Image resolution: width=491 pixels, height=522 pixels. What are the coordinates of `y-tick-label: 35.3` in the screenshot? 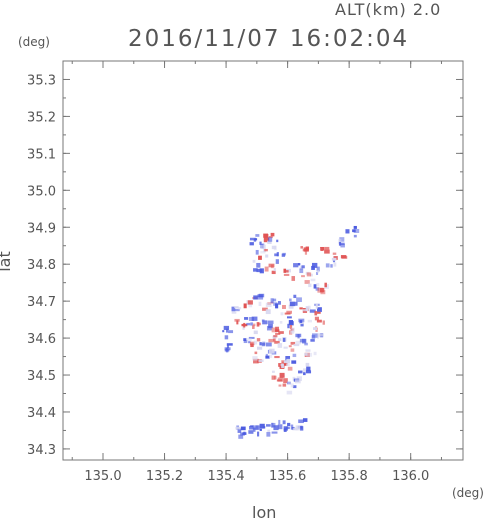 It's located at (41, 80).